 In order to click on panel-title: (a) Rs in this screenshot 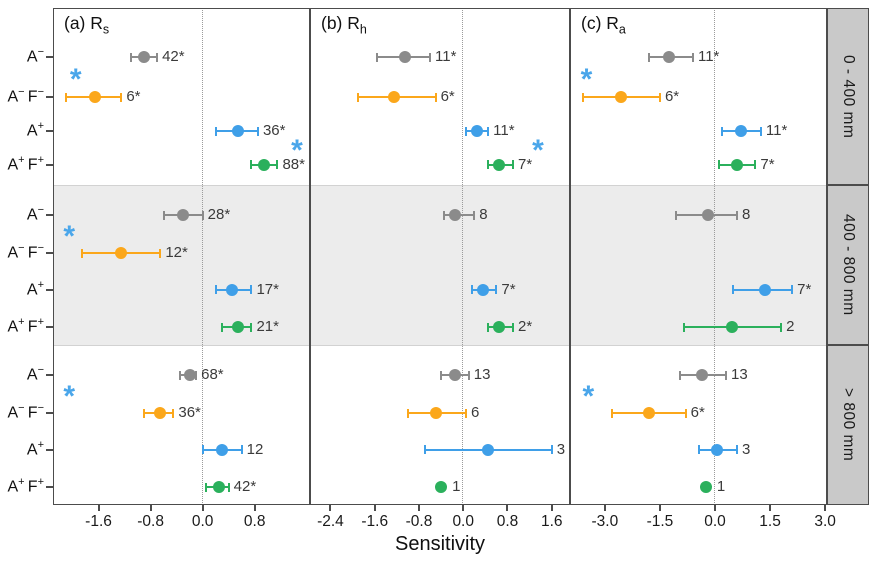, I will do `click(87, 25)`.